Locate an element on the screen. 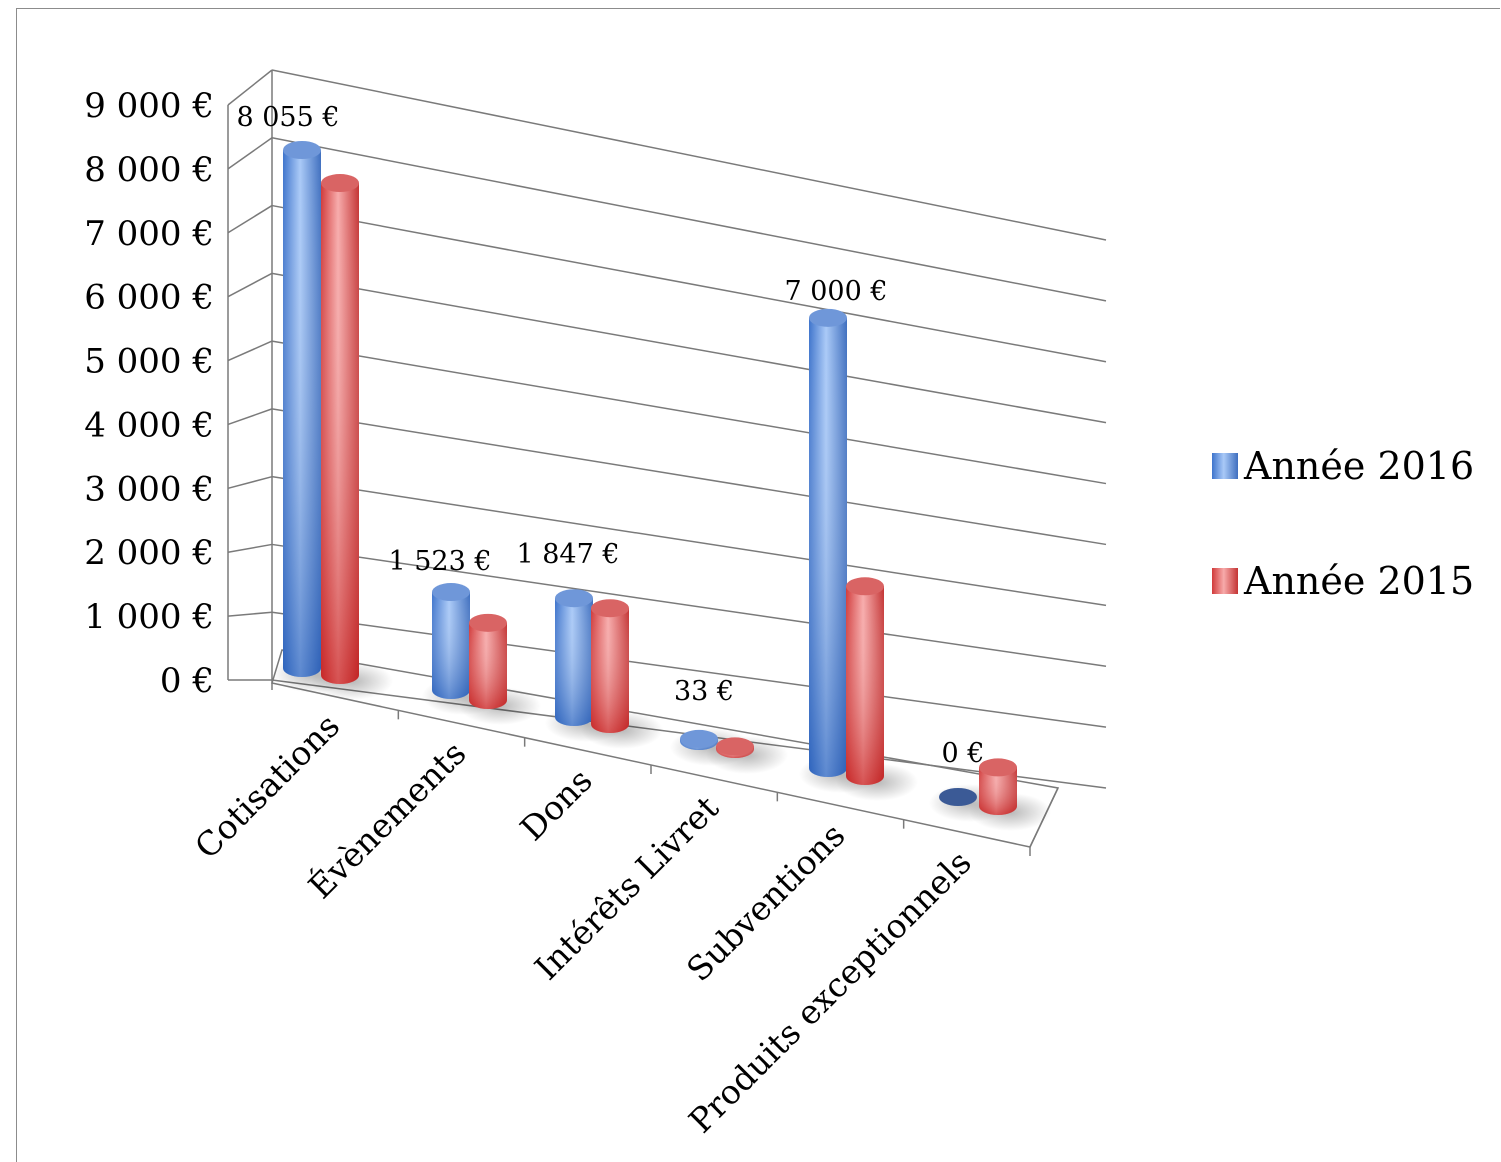 Image resolution: width=1501 pixels, height=1162 pixels. data-label: 7 000 € is located at coordinates (835, 291).